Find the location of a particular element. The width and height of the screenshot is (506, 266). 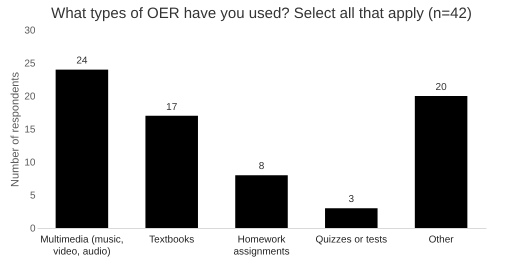

x-tick-label: Quizzes or tests is located at coordinates (351, 240).